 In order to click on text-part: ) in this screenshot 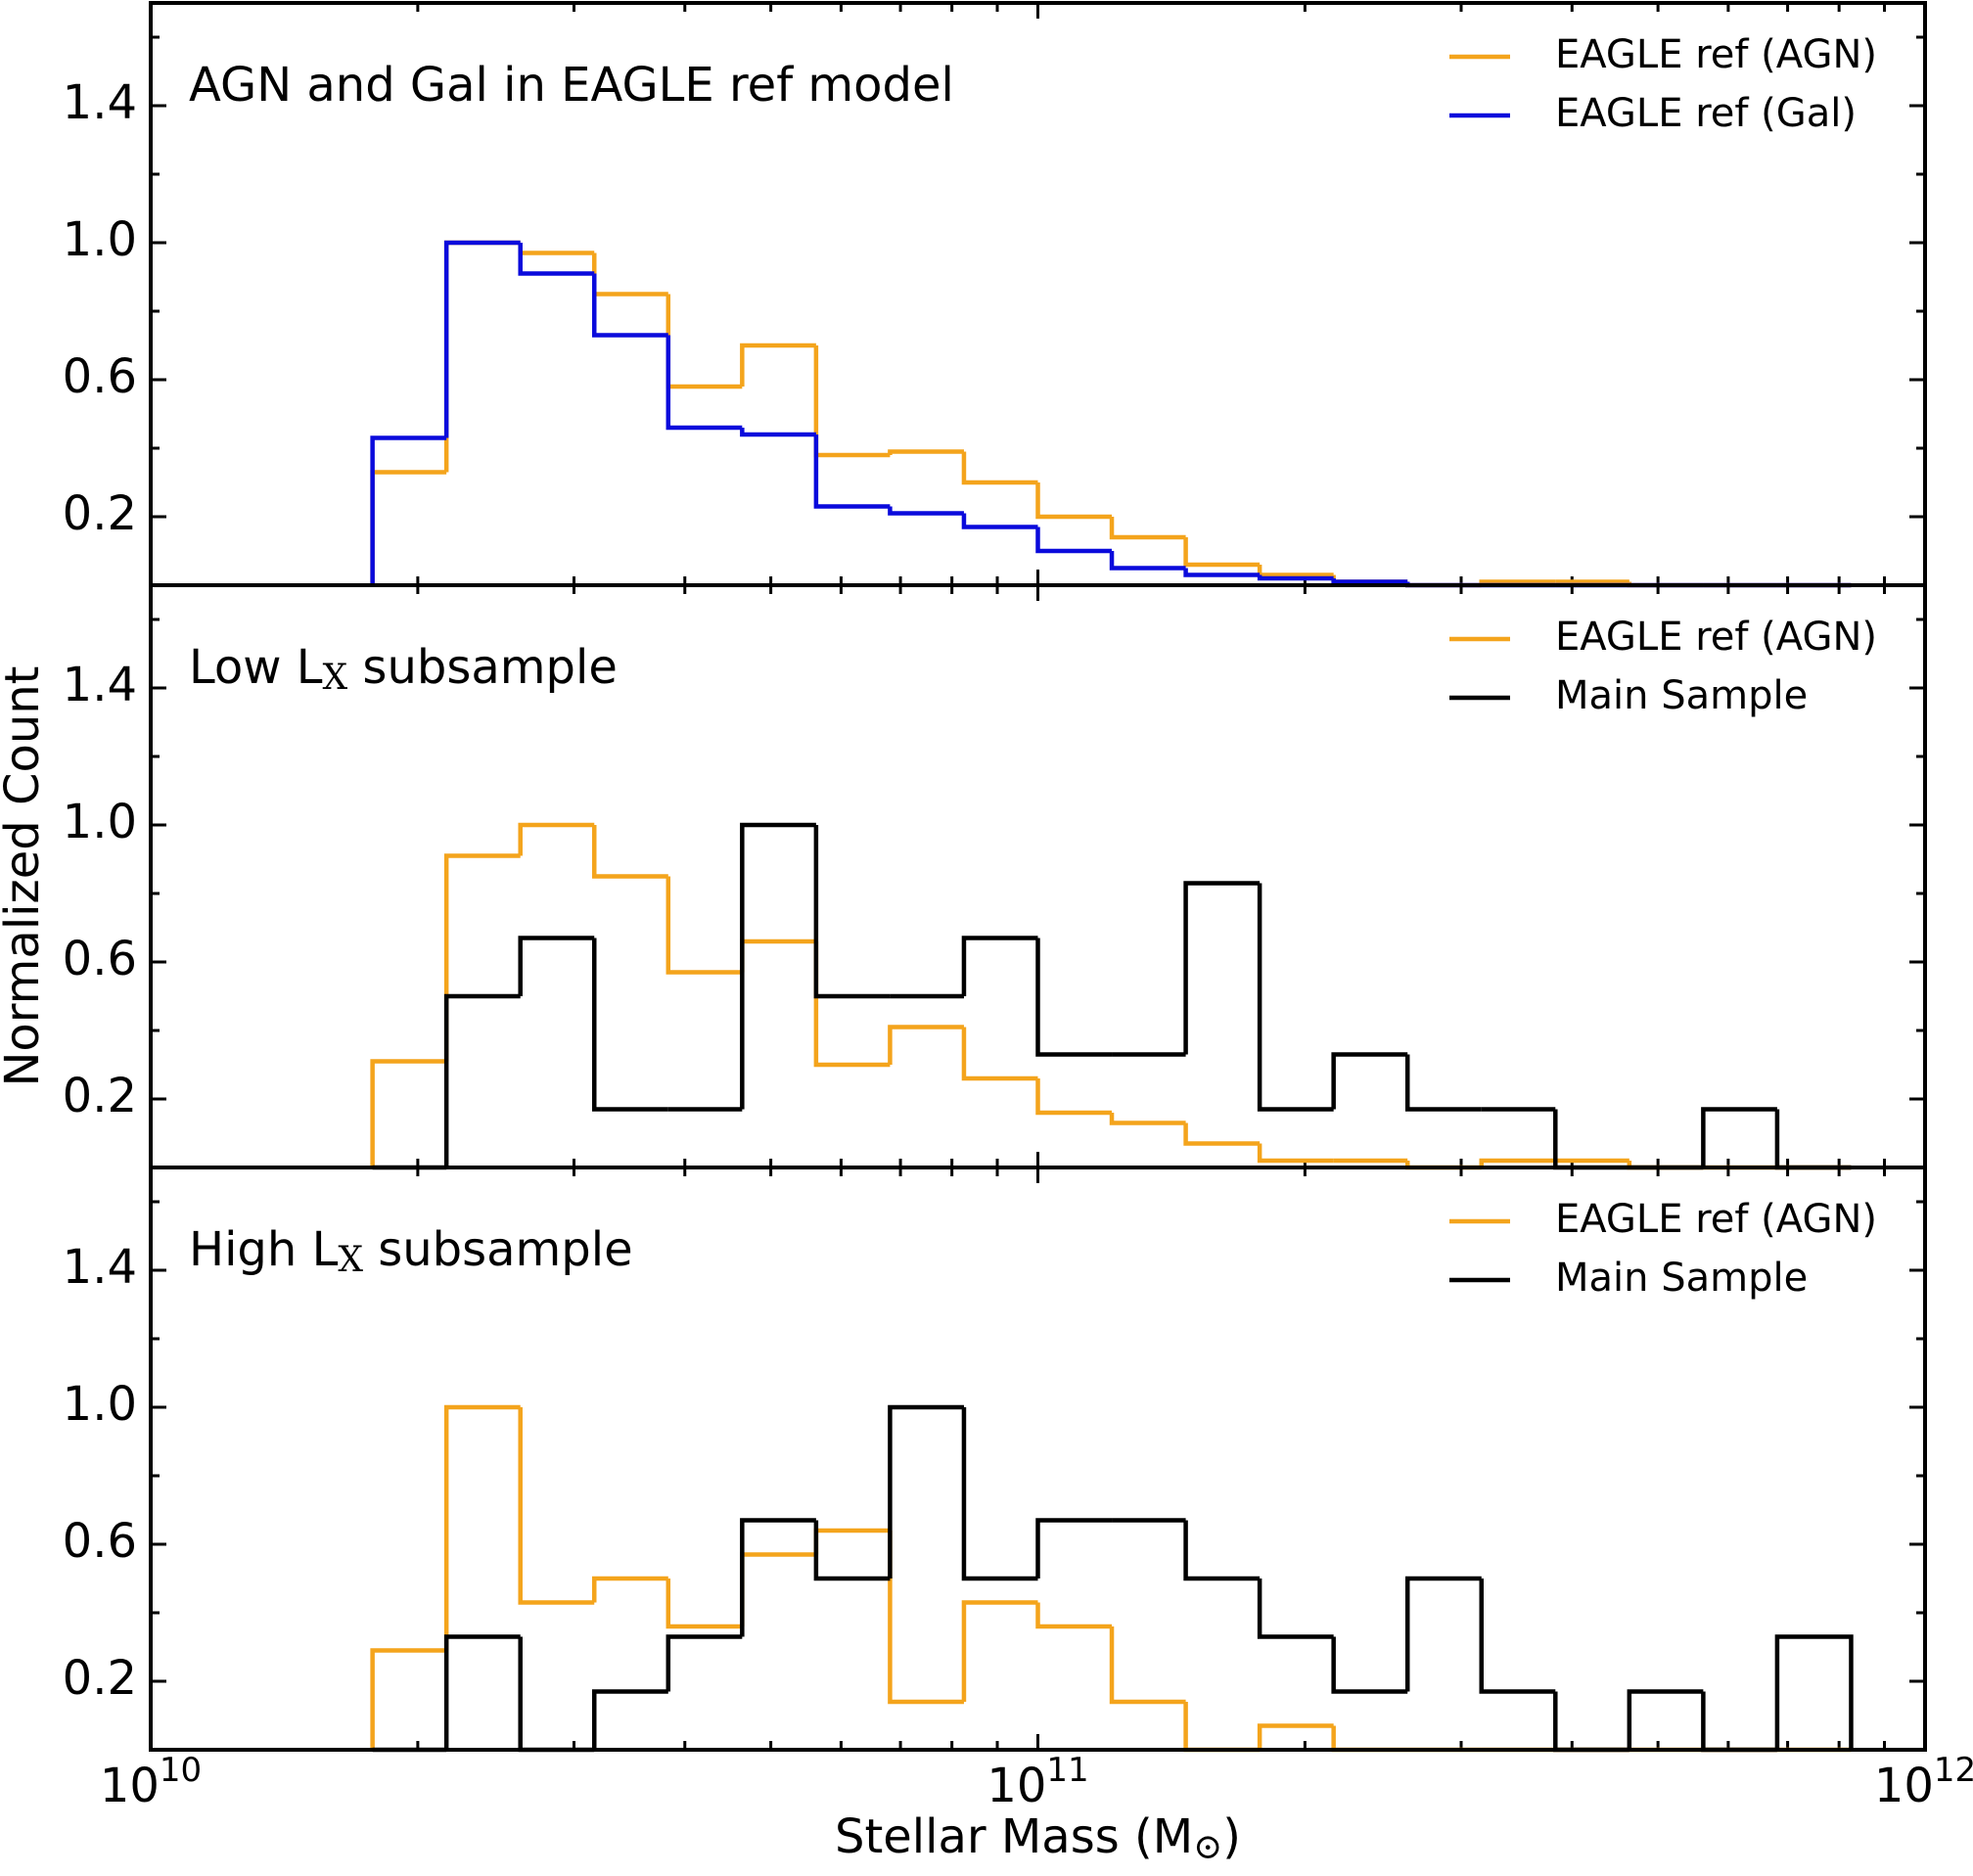, I will do `click(1231, 1836)`.